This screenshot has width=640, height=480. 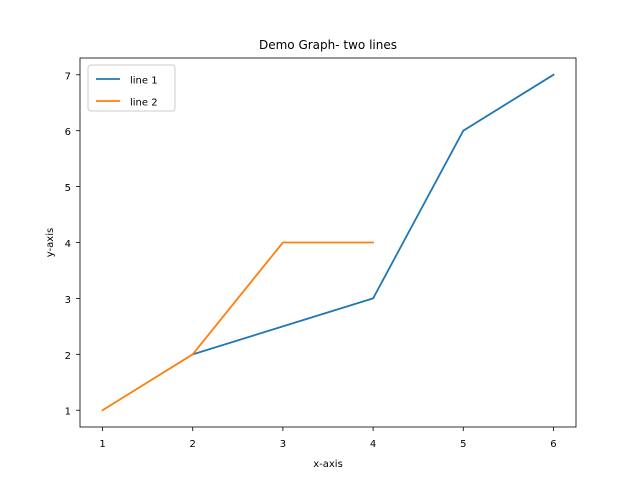 What do you see at coordinates (373, 444) in the screenshot?
I see `x-tick-label: 4` at bounding box center [373, 444].